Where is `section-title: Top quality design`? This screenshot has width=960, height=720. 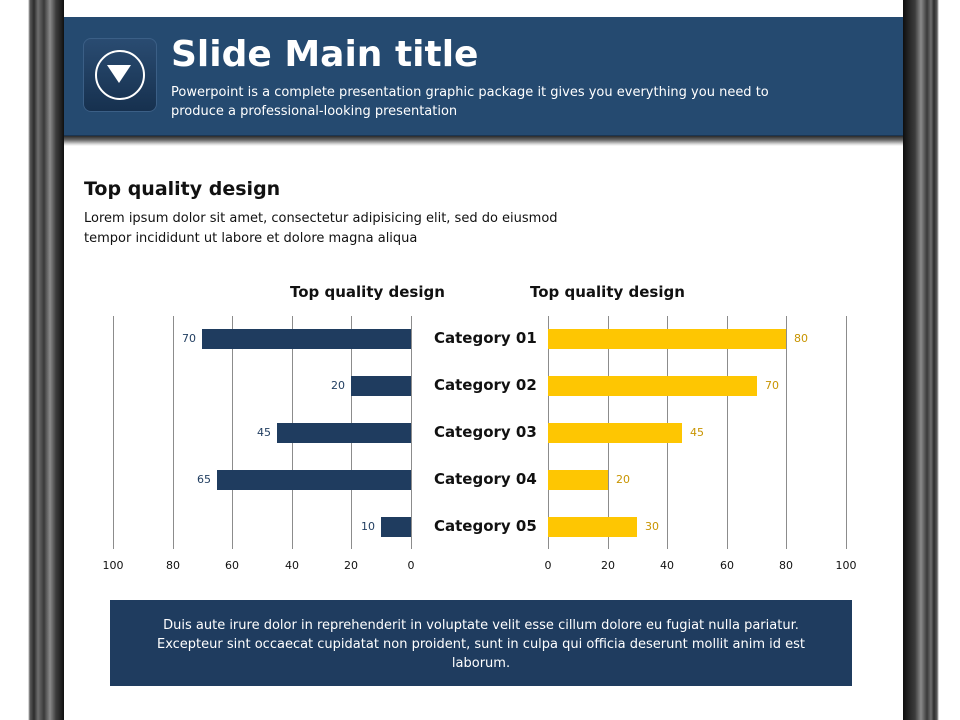 section-title: Top quality design is located at coordinates (182, 189).